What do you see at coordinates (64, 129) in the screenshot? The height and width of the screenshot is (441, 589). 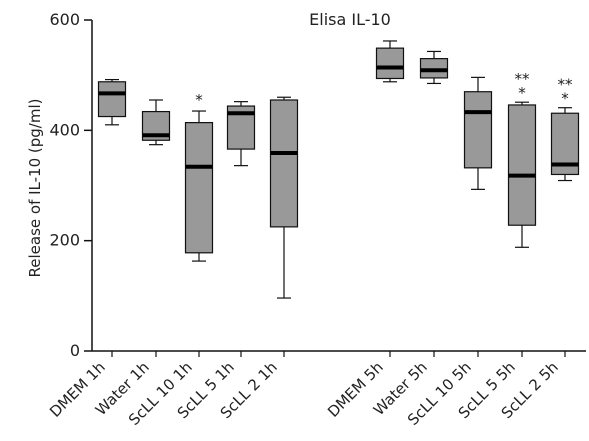 I see `y-axis-tick-label: 400` at bounding box center [64, 129].